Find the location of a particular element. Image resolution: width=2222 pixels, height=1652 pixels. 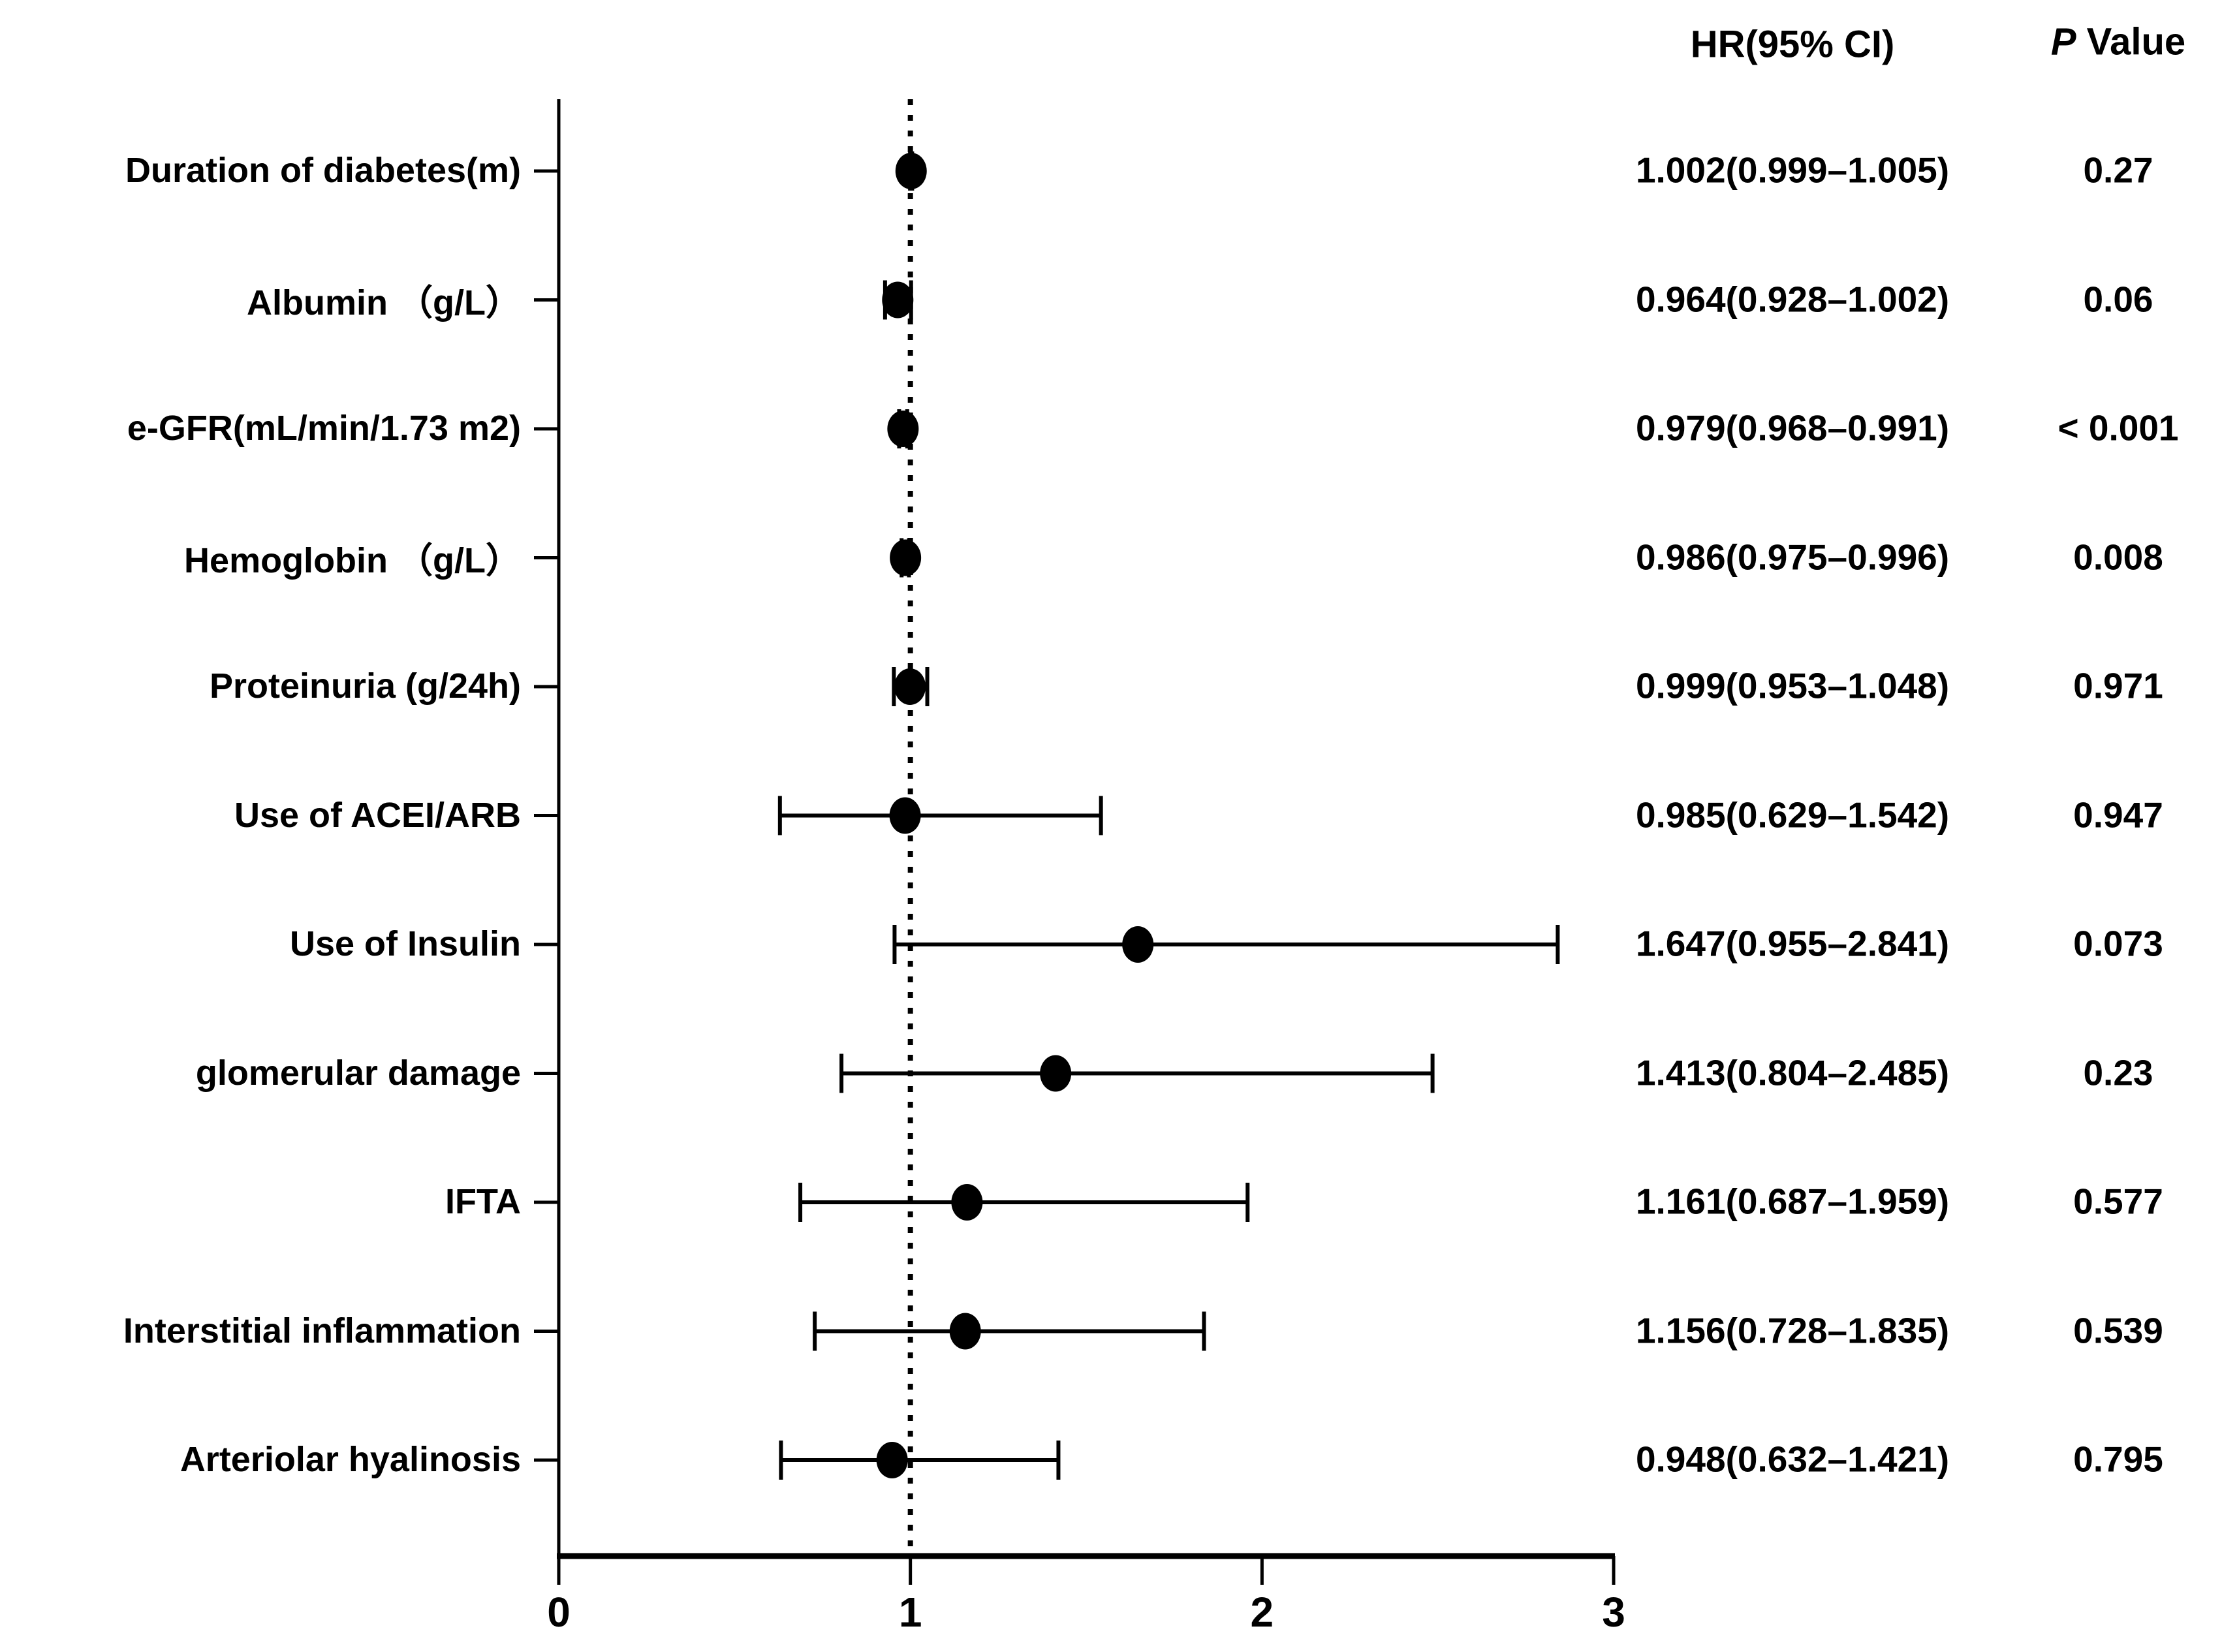

row-label: Duration of diabetes(m) is located at coordinates (323, 170).